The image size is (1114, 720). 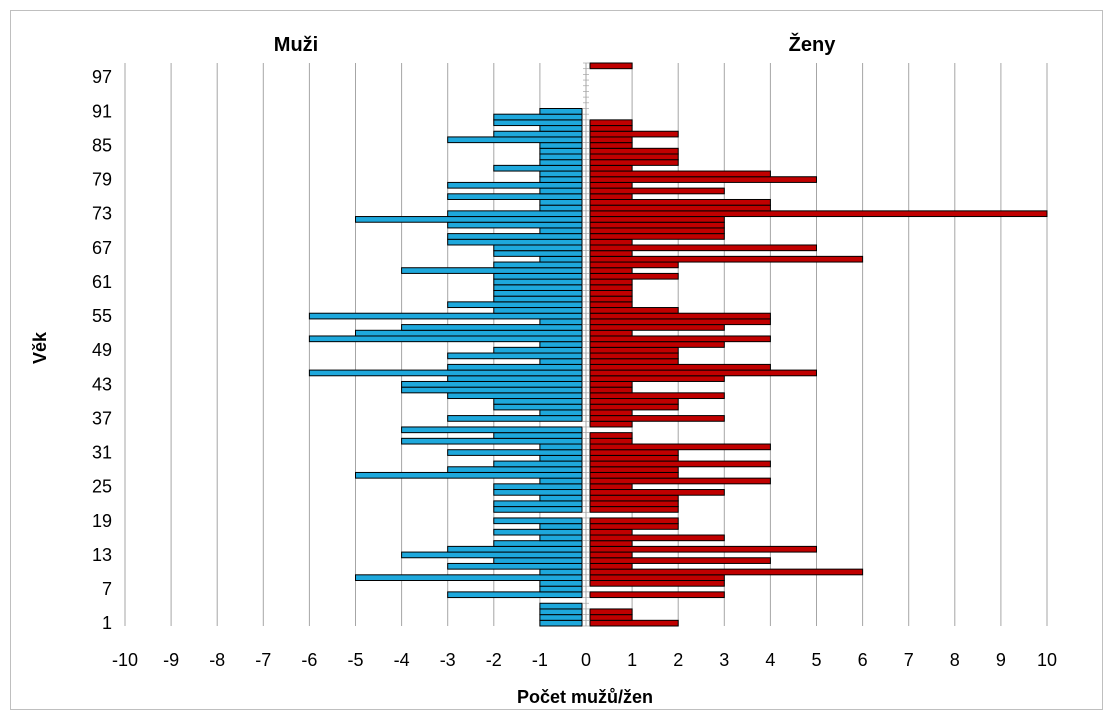 What do you see at coordinates (540, 660) in the screenshot?
I see `x-tick-label: -1` at bounding box center [540, 660].